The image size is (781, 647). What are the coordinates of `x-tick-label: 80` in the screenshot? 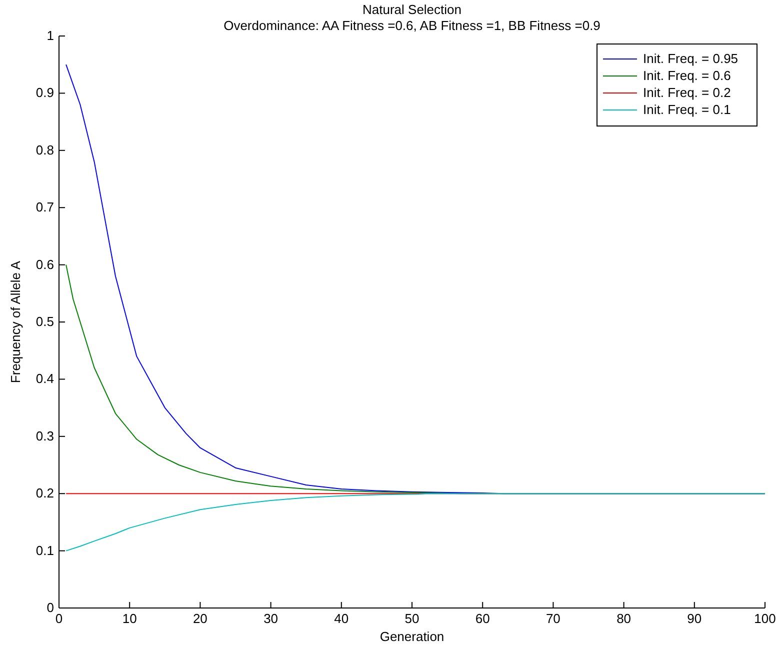 It's located at (624, 618).